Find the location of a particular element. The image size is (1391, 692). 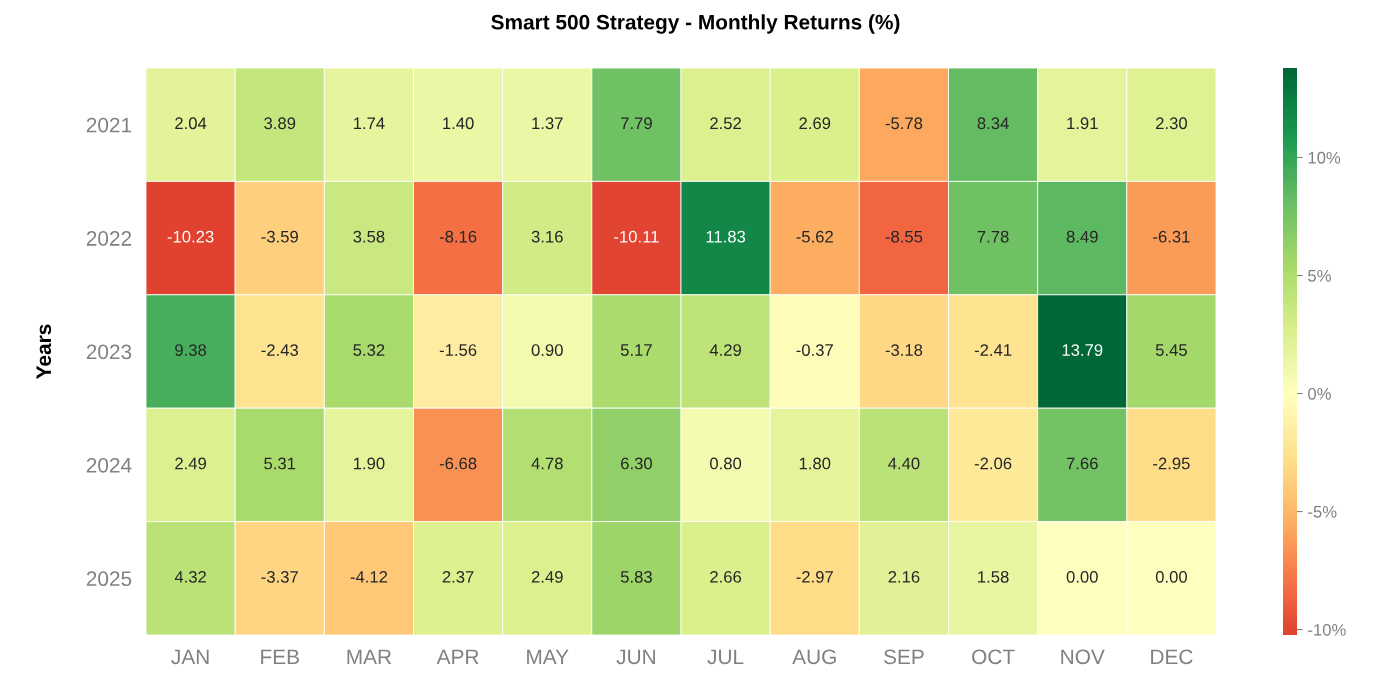

y-axis-title: Years is located at coordinates (44, 351).